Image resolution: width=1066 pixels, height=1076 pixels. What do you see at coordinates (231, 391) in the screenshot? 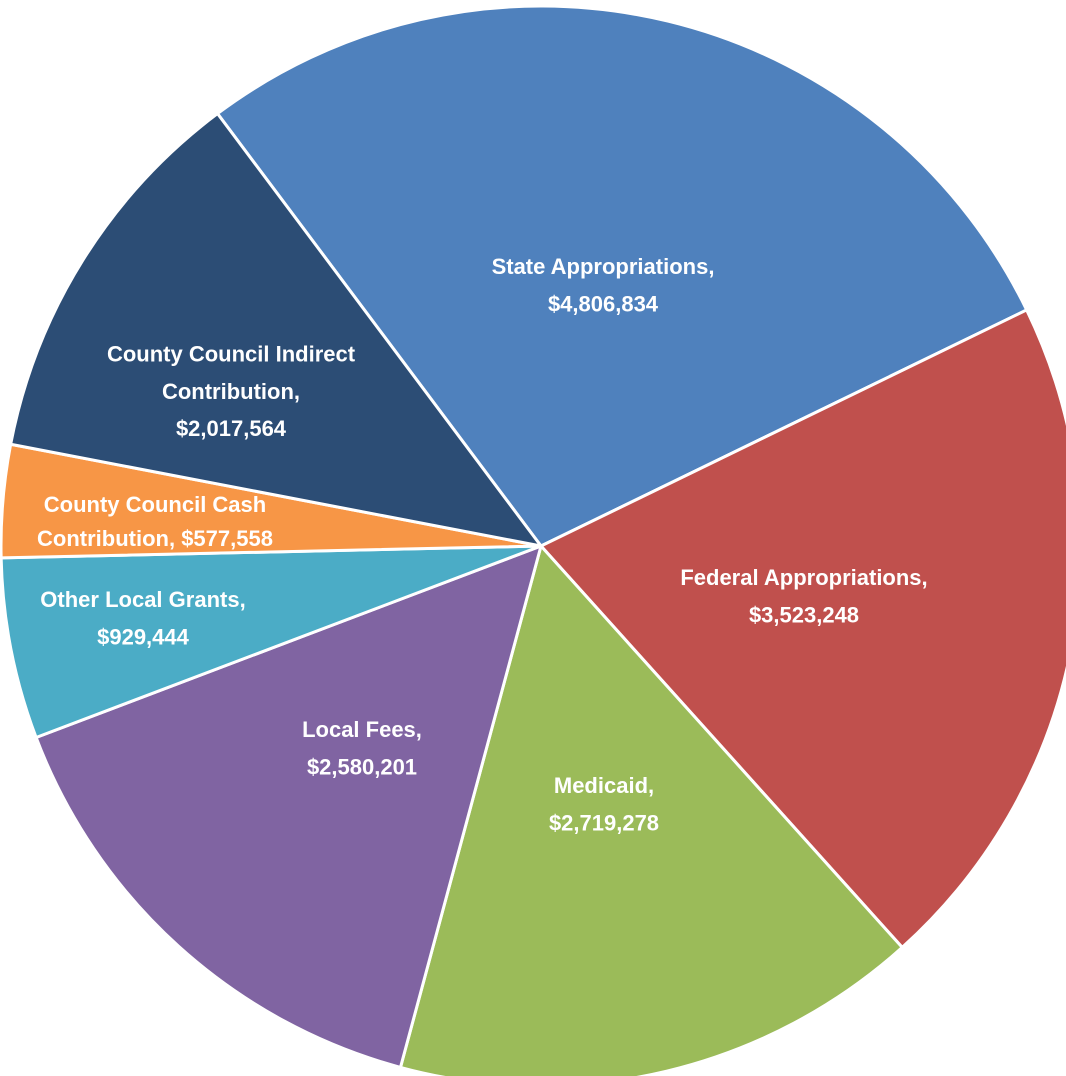
I see `data-label: Contribution,` at bounding box center [231, 391].